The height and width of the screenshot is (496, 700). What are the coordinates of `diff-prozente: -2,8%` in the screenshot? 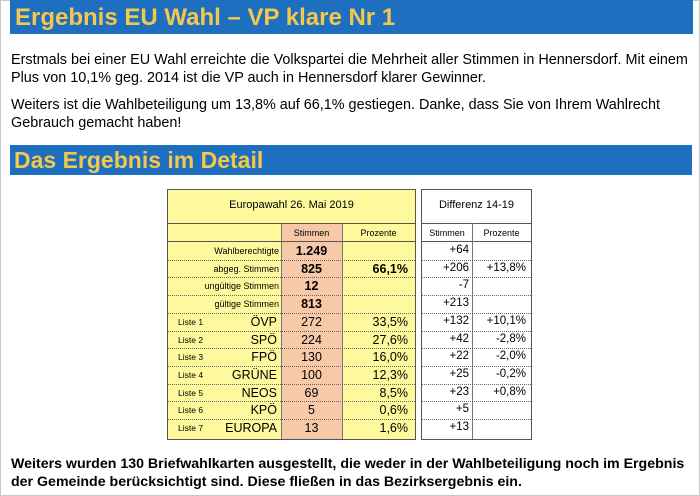 It's located at (510, 338).